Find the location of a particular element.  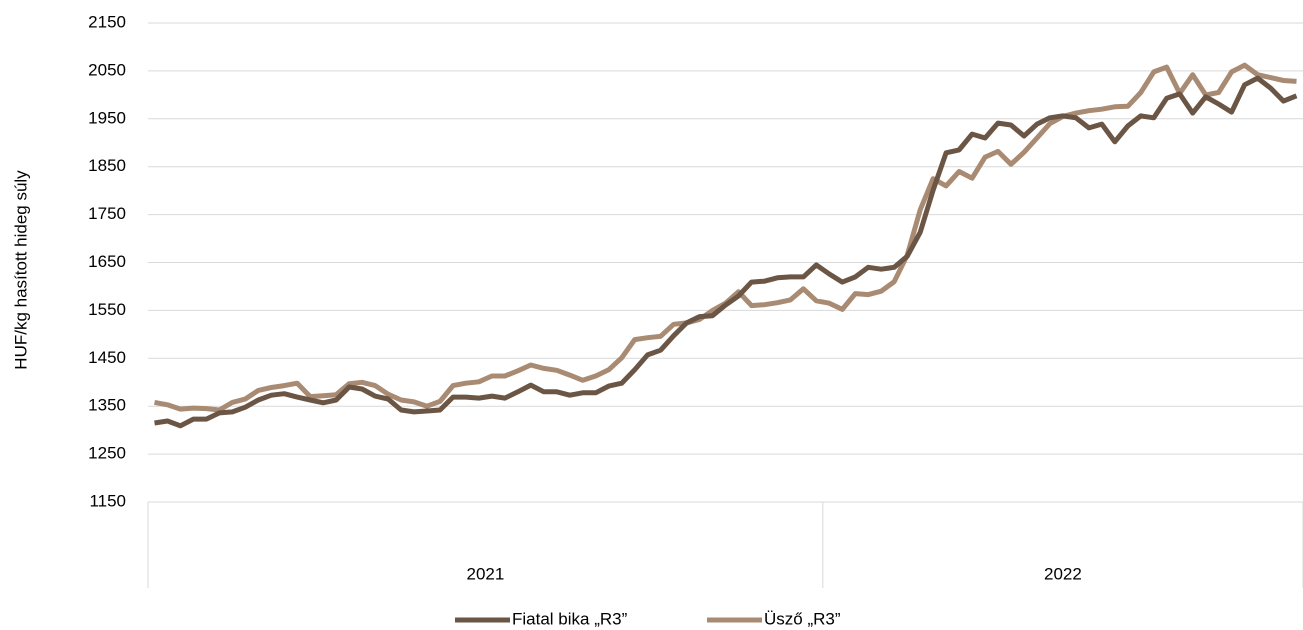

y-tick-label: 1850 is located at coordinates (107, 165).